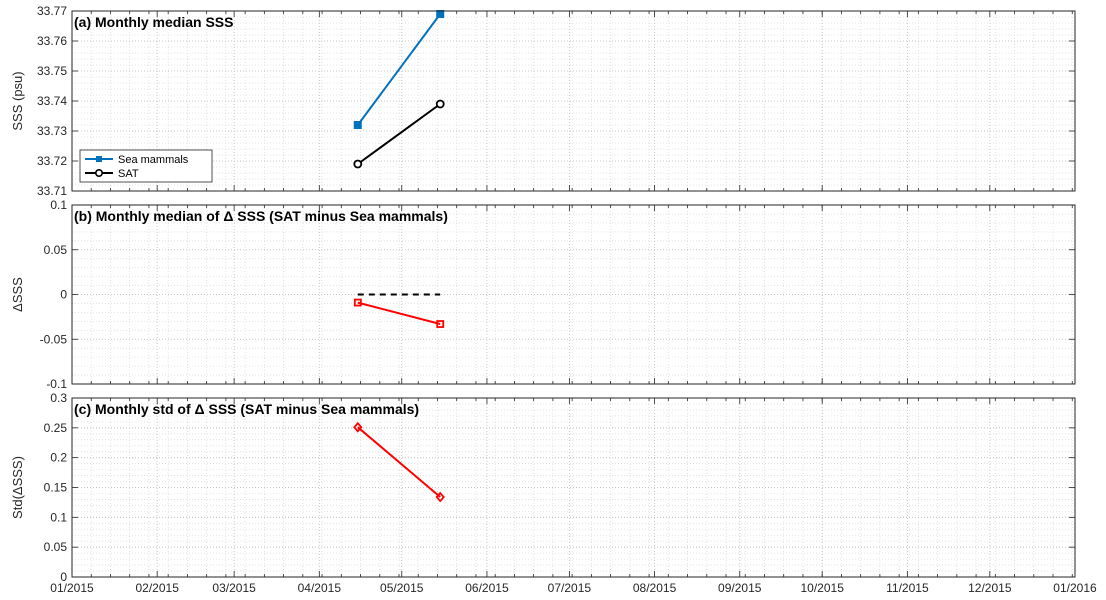 The height and width of the screenshot is (600, 1106). Describe the element at coordinates (153, 160) in the screenshot. I see `legend-sea-mammals-label: Sea mammals` at that location.